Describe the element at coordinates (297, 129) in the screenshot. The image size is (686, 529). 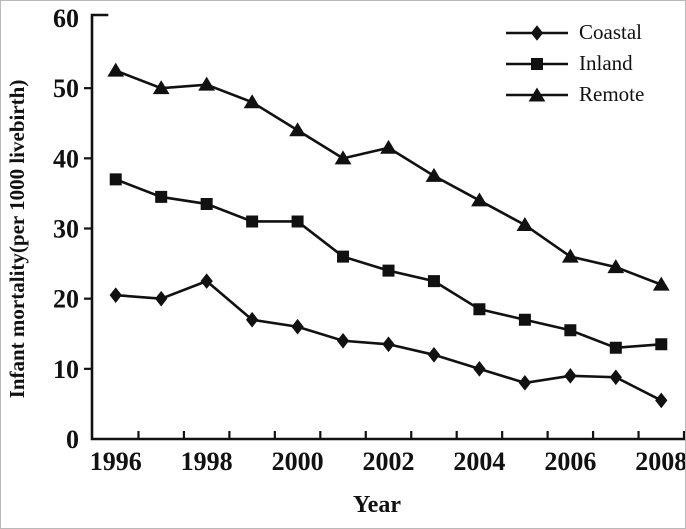
I see `marker-remote-2000` at that location.